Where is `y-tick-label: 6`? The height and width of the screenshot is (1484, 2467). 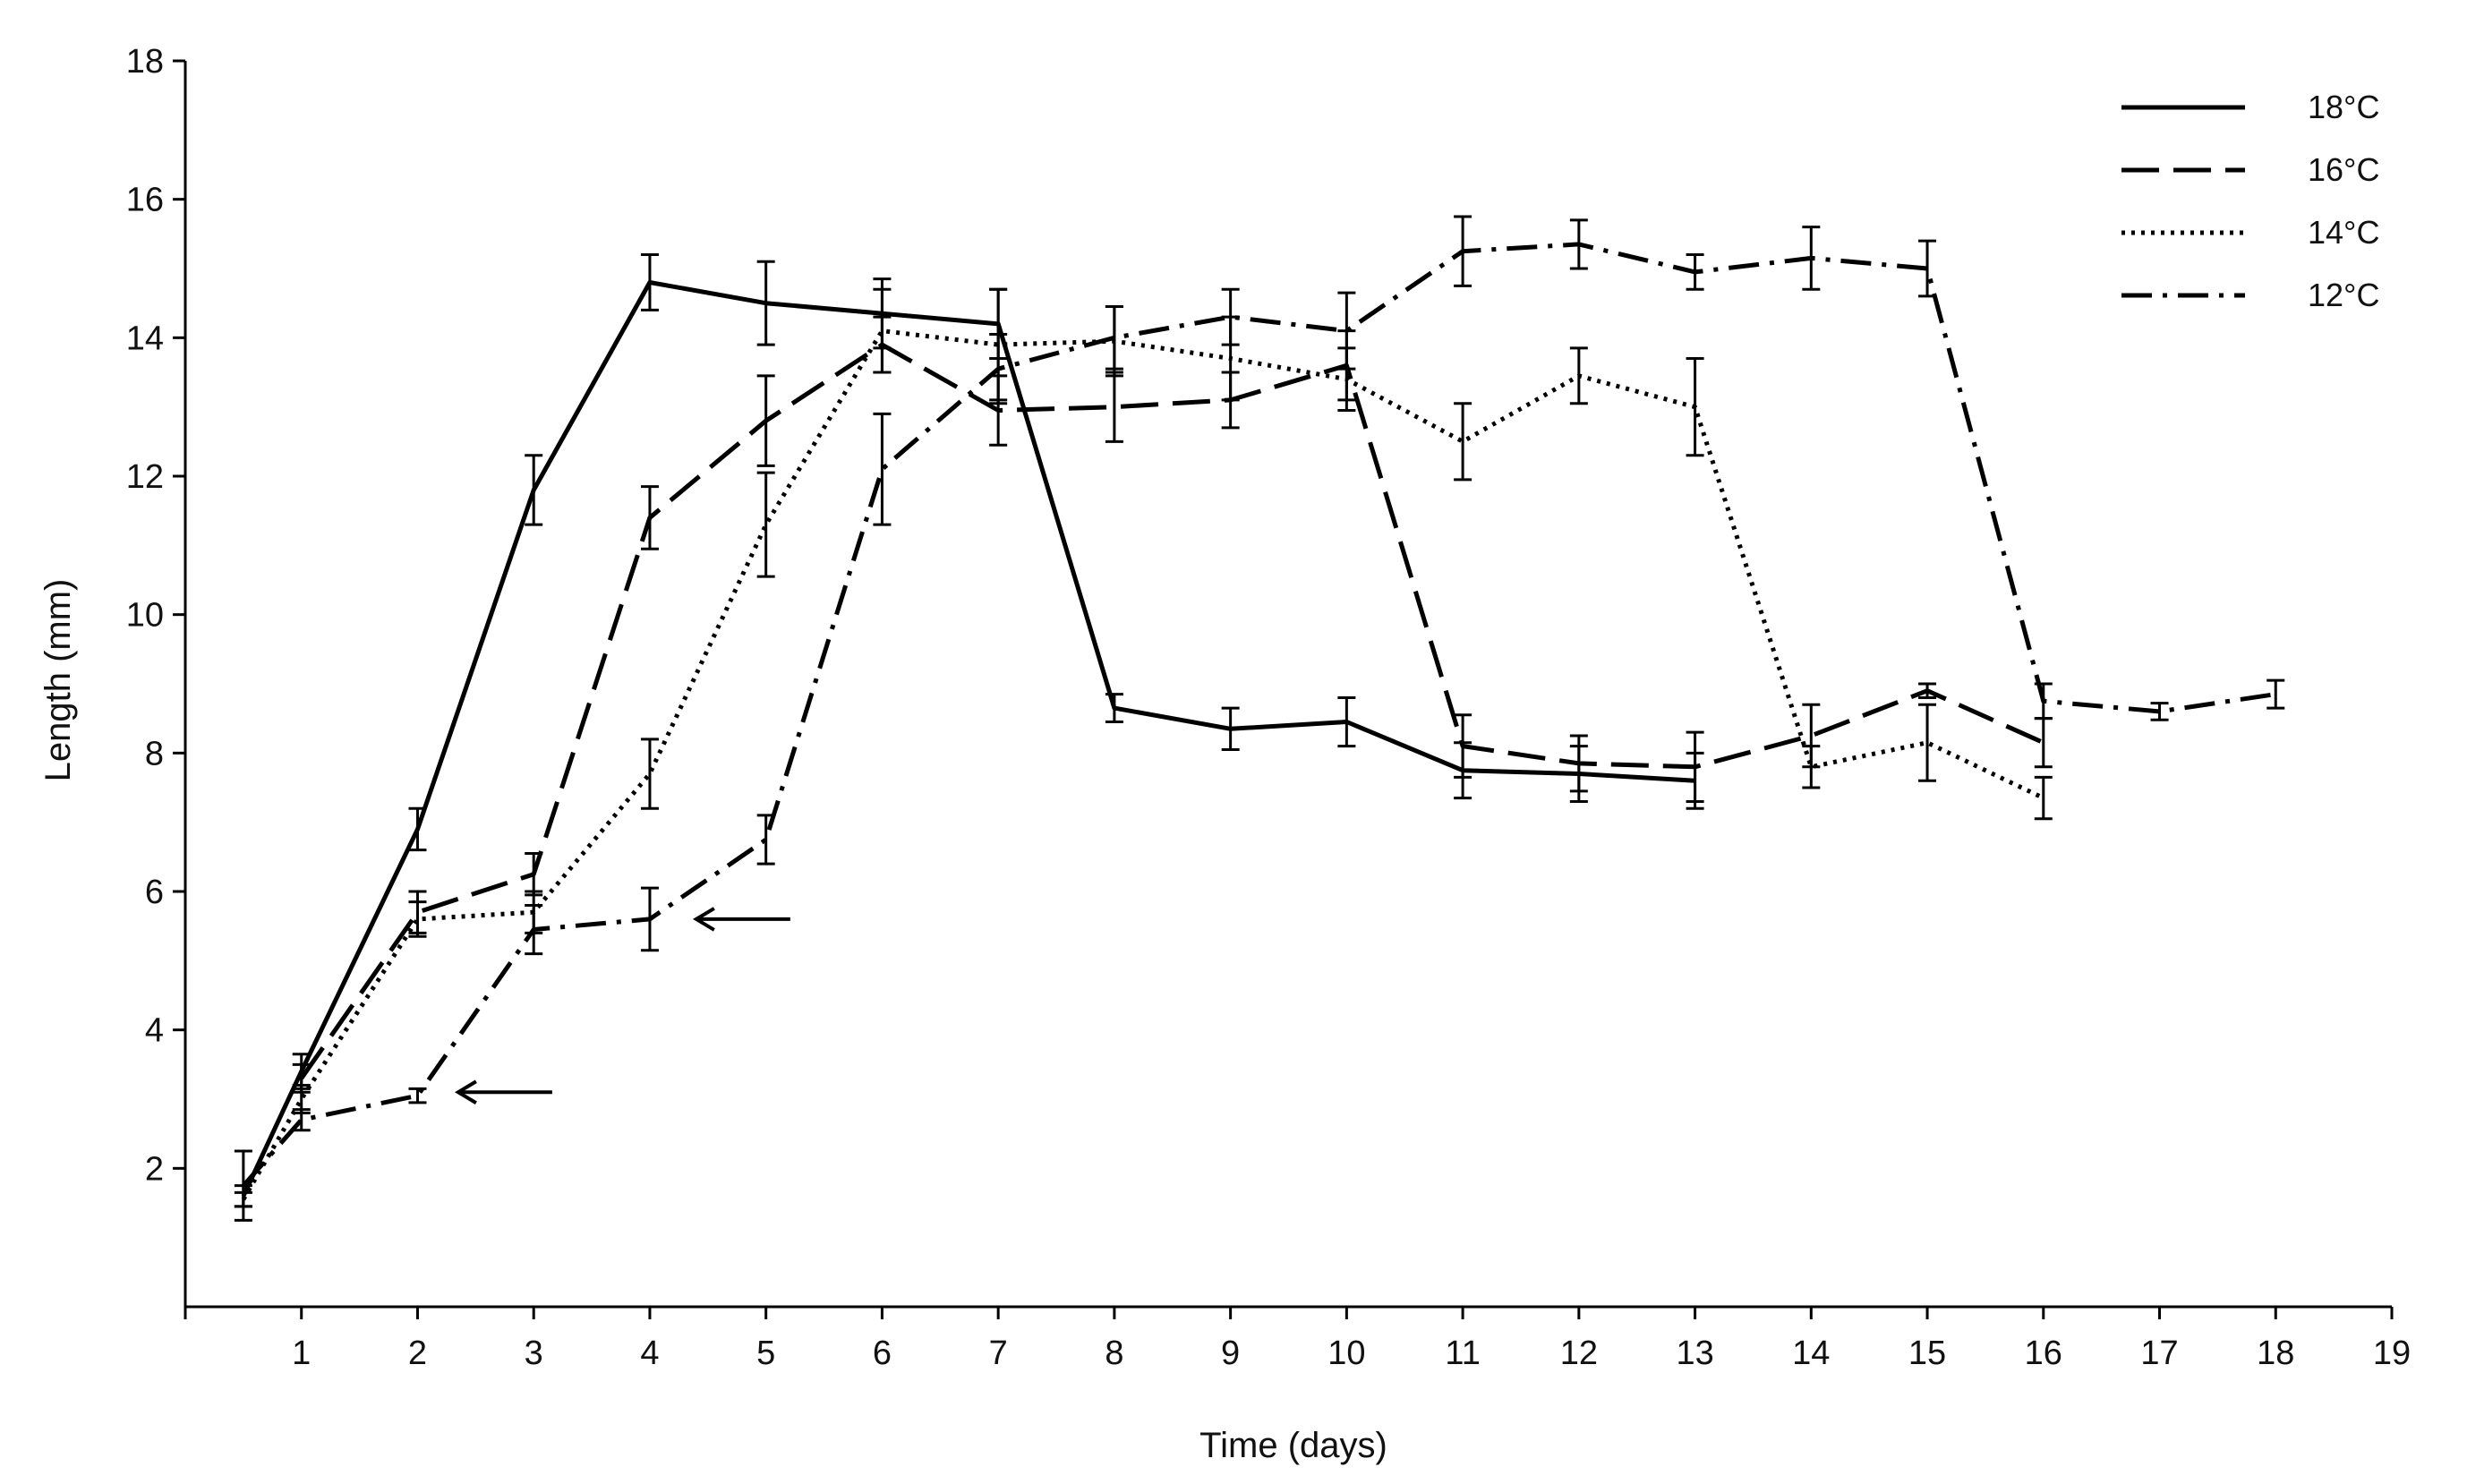
y-tick-label: 6 is located at coordinates (154, 892).